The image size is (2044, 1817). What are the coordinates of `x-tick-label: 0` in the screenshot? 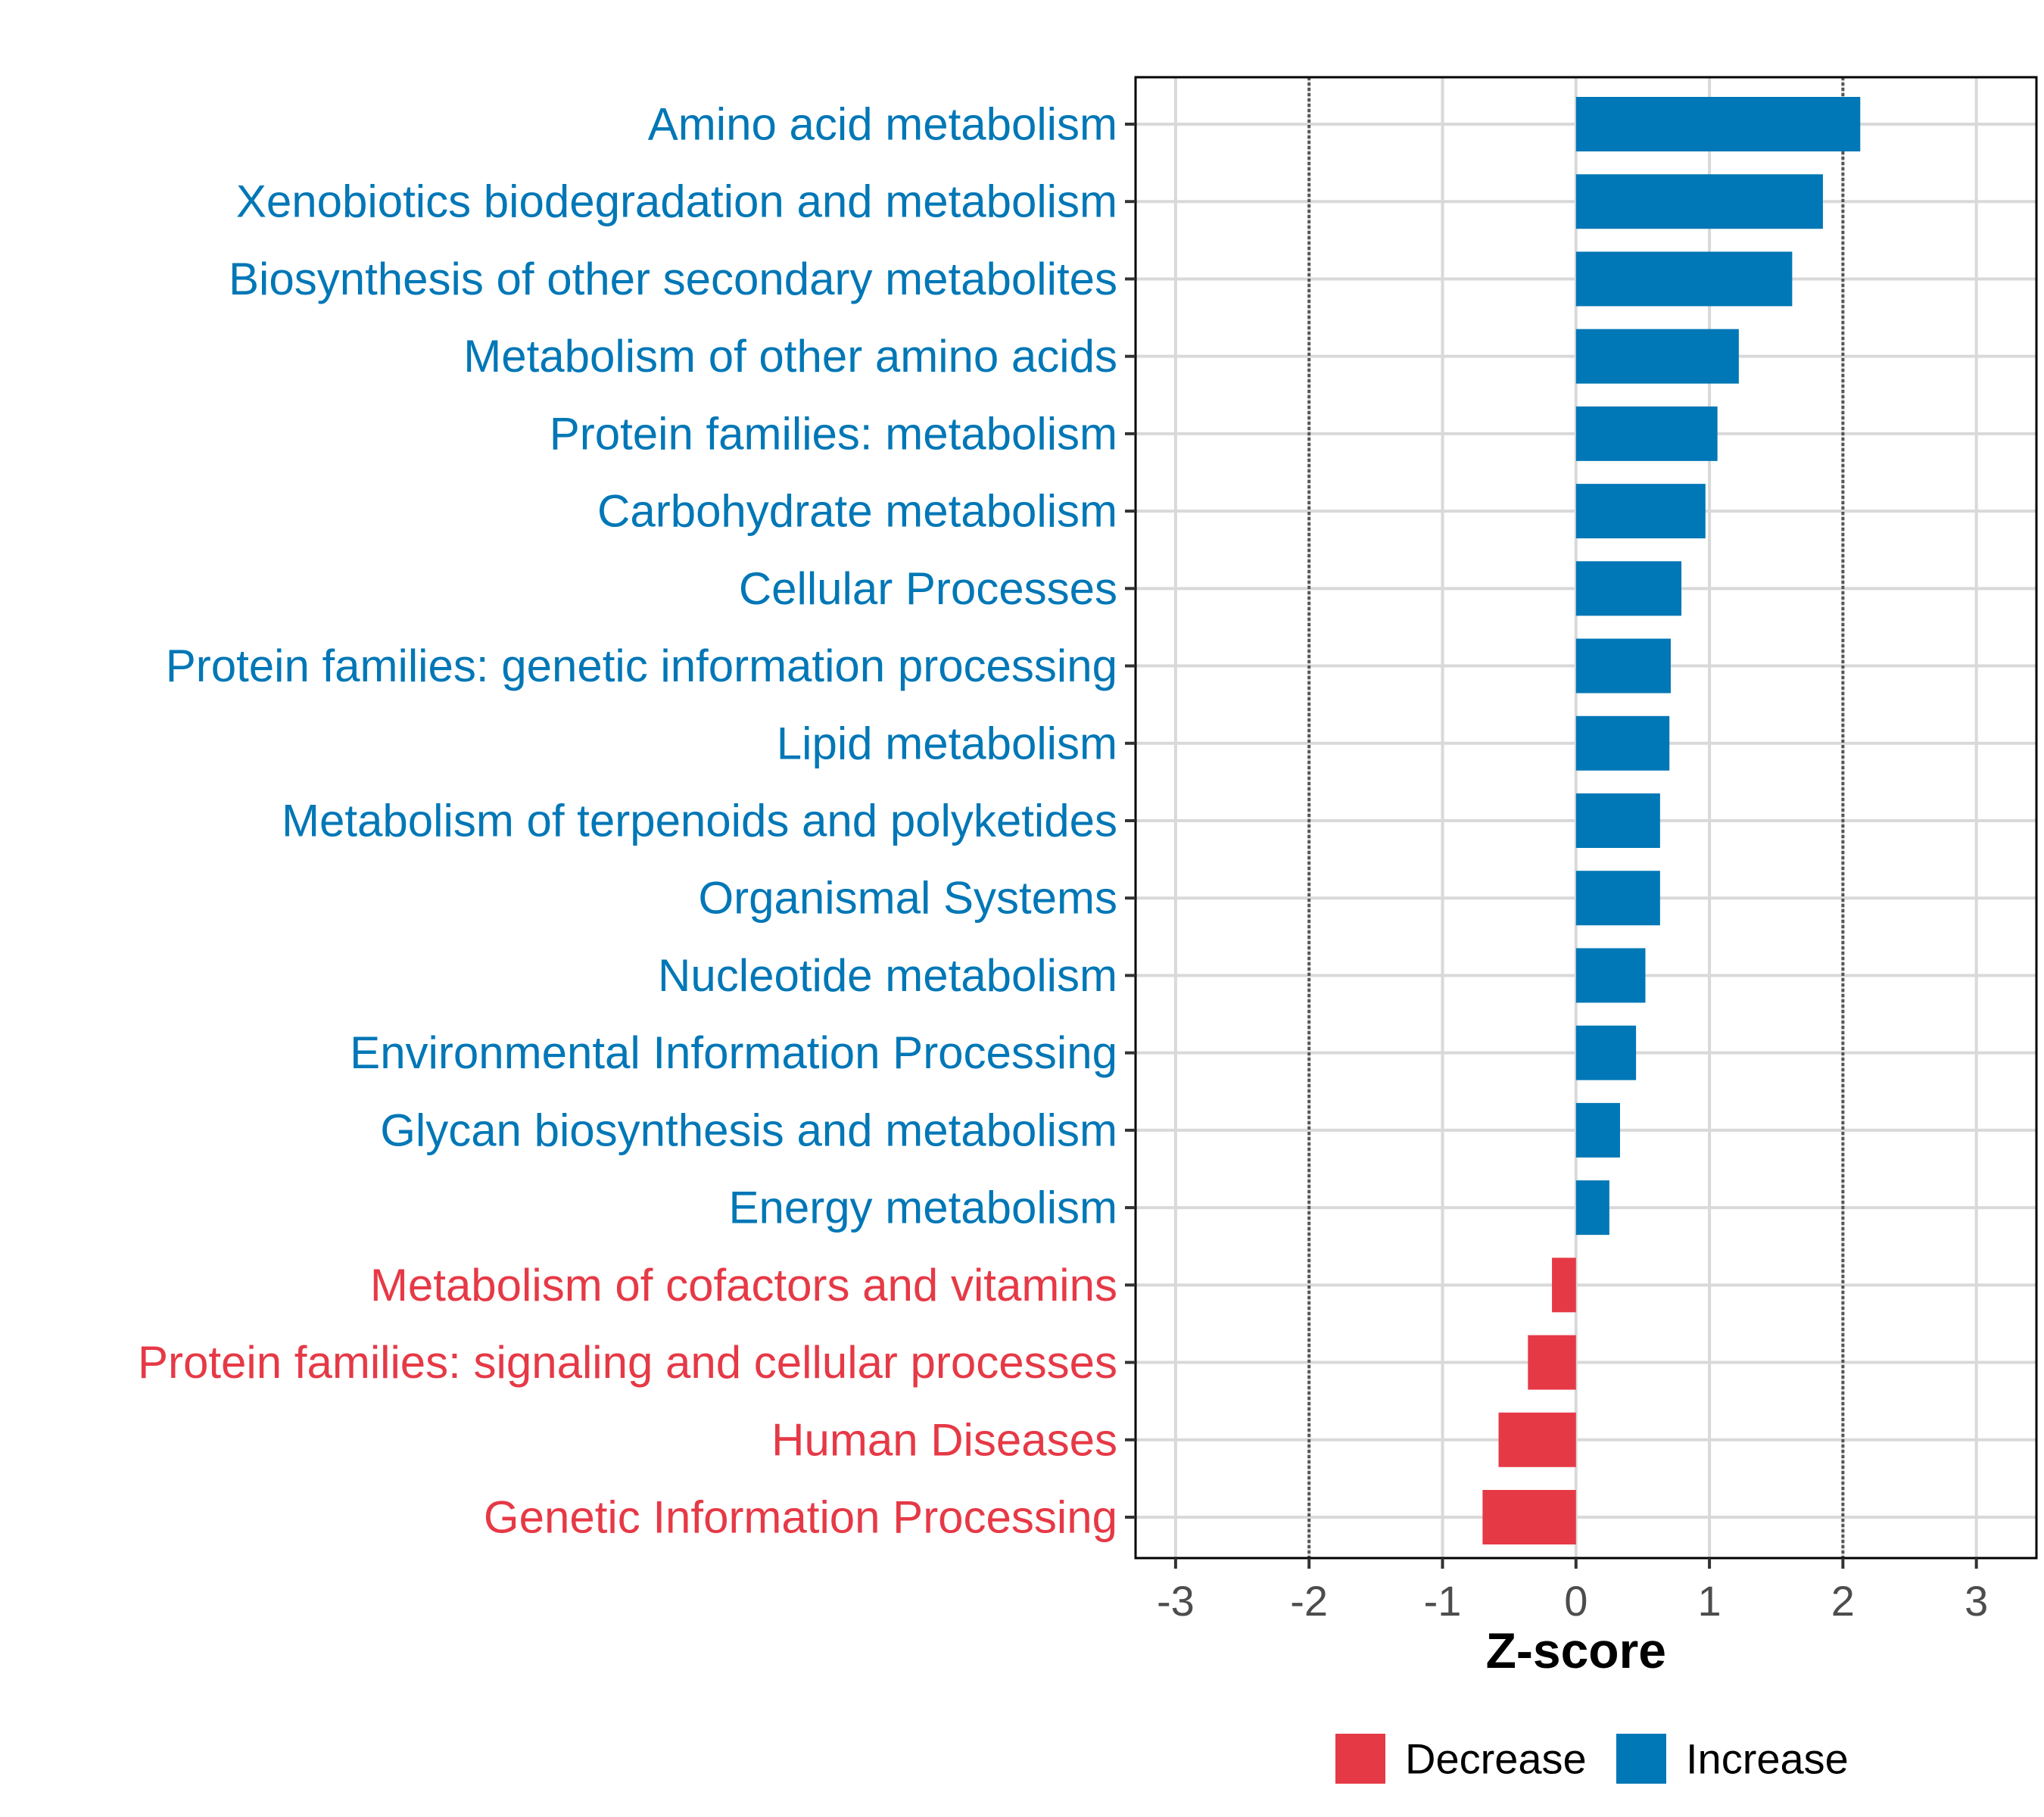 It's located at (1576, 1601).